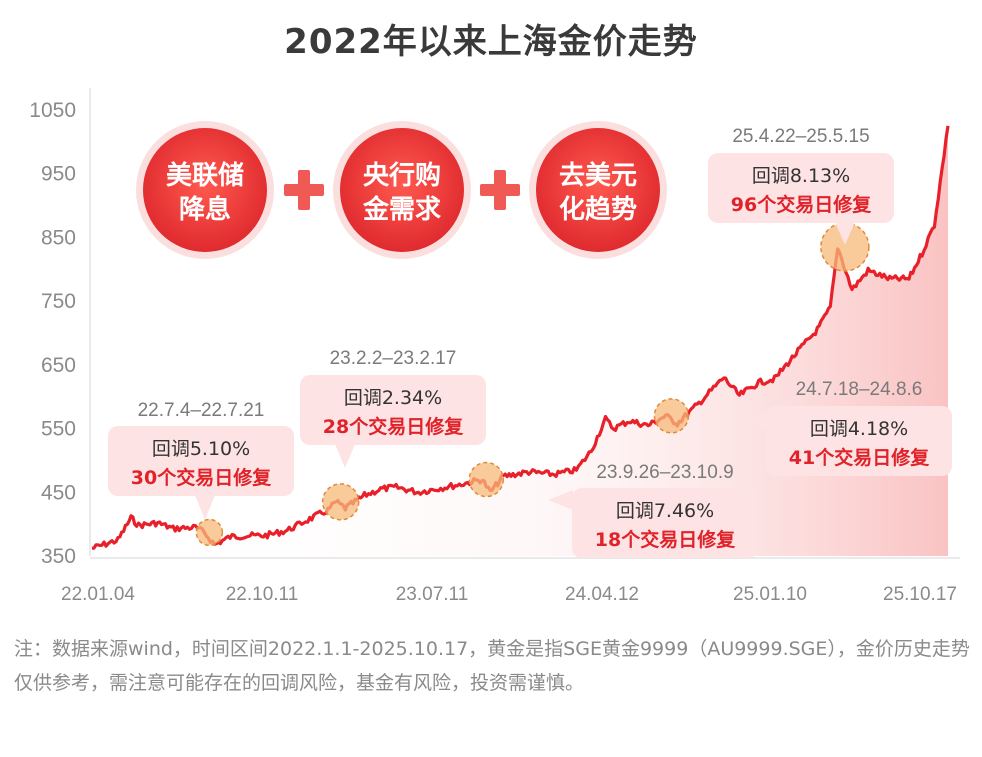 The image size is (982, 757). Describe the element at coordinates (859, 429) in the screenshot. I see `callout-pullback: 回调4.18%` at that location.